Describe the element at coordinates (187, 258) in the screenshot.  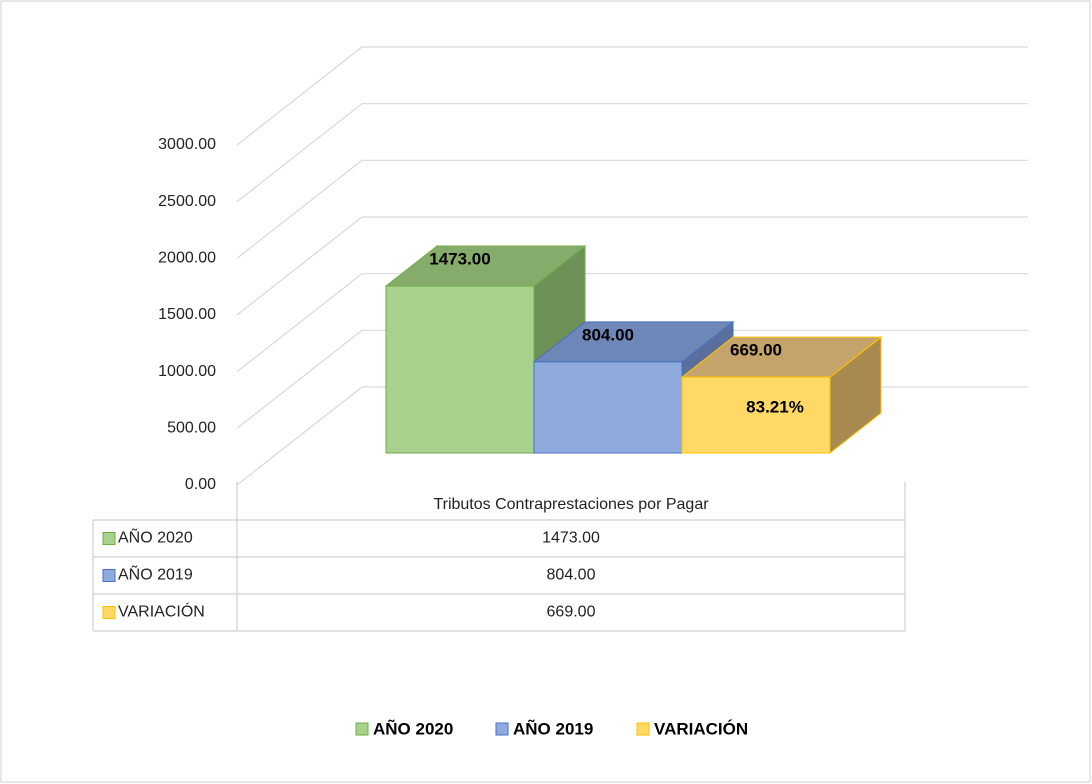
I see `y-tick-label: 2000.00` at that location.